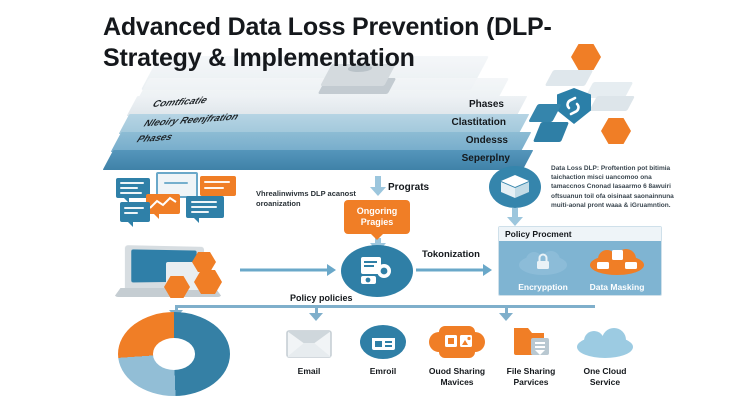 This screenshot has height=410, width=750. I want to click on dlp-engine-icon, so click(377, 271).